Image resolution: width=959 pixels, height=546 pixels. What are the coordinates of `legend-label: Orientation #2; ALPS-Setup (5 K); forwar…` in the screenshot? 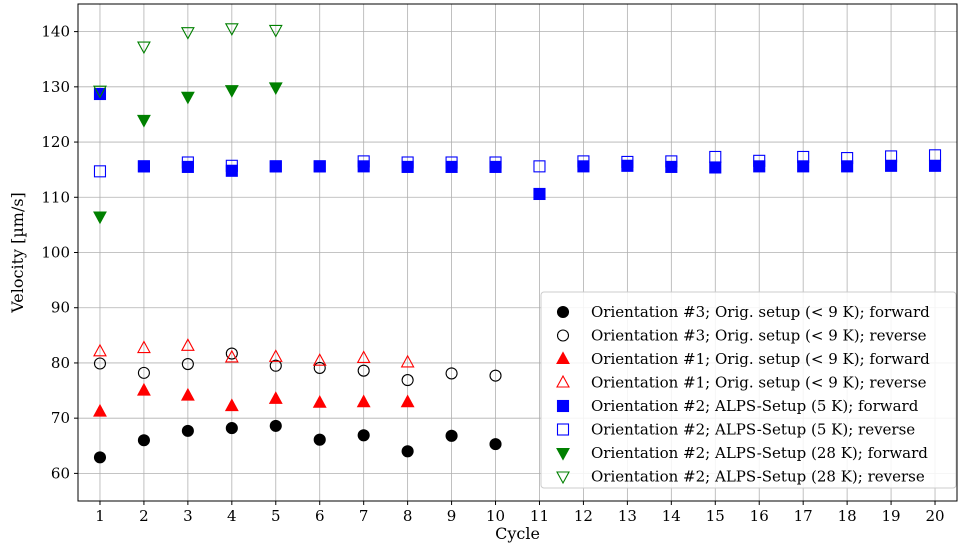 It's located at (755, 406).